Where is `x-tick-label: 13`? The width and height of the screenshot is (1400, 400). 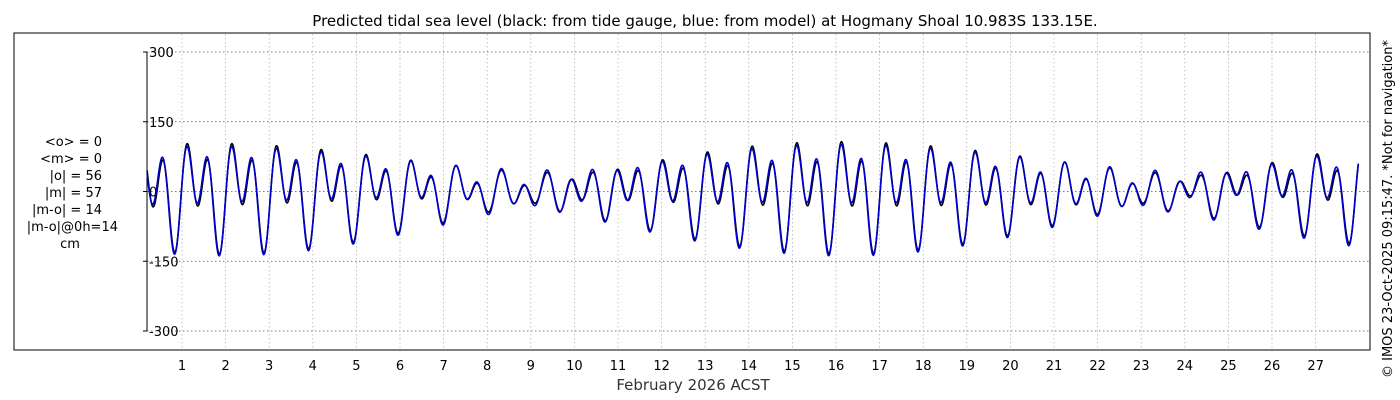 x-tick-label: 13 is located at coordinates (705, 366).